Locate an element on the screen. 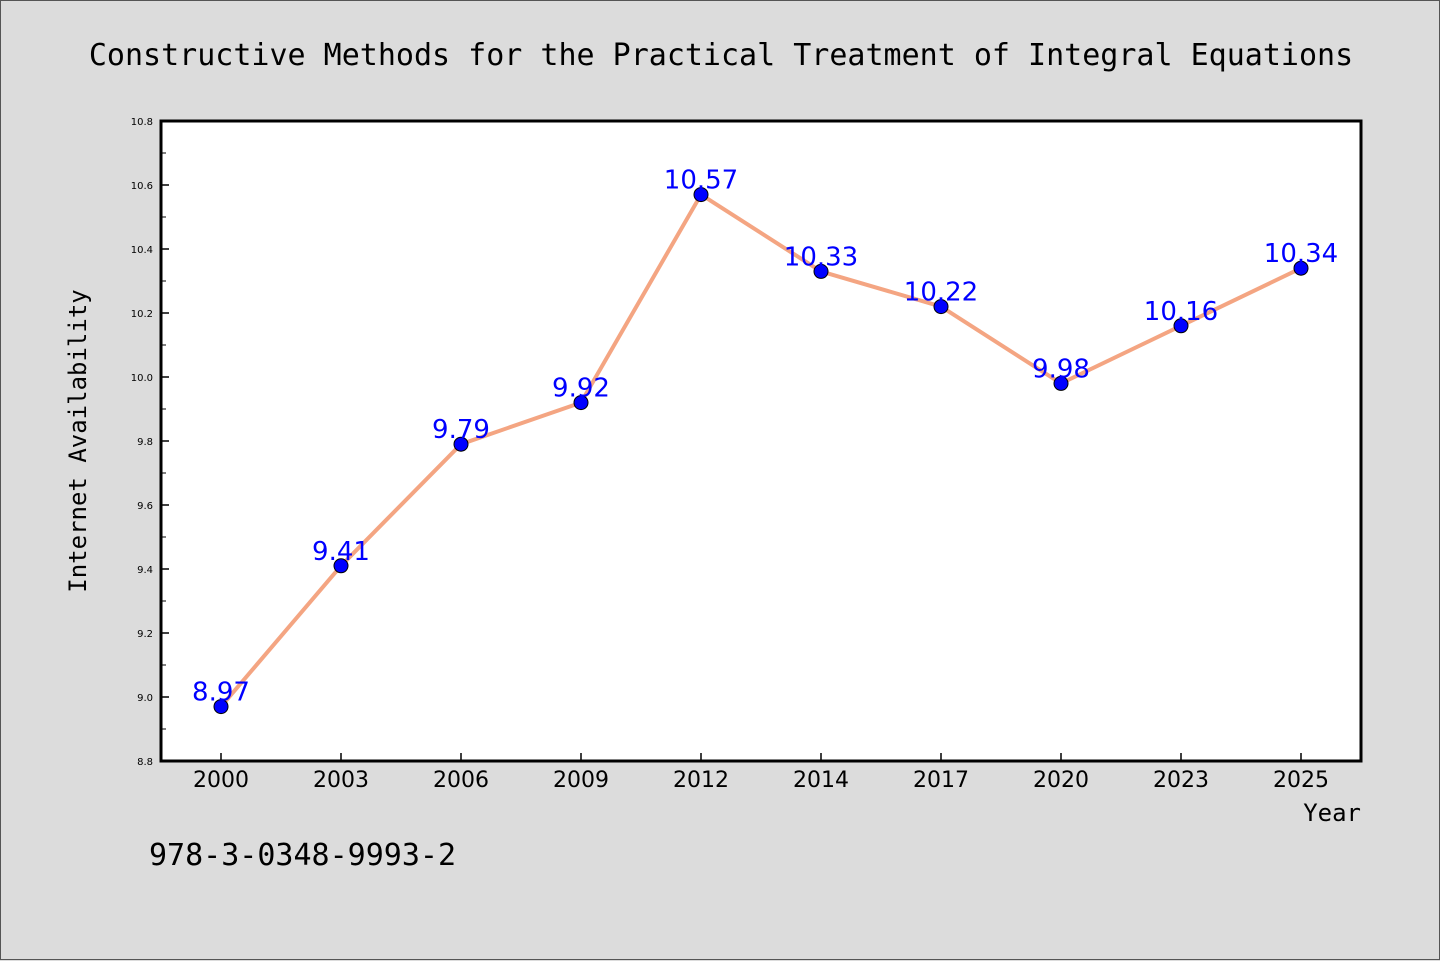 This screenshot has height=961, width=1440. y-tick-label: 10.4 is located at coordinates (142, 250).